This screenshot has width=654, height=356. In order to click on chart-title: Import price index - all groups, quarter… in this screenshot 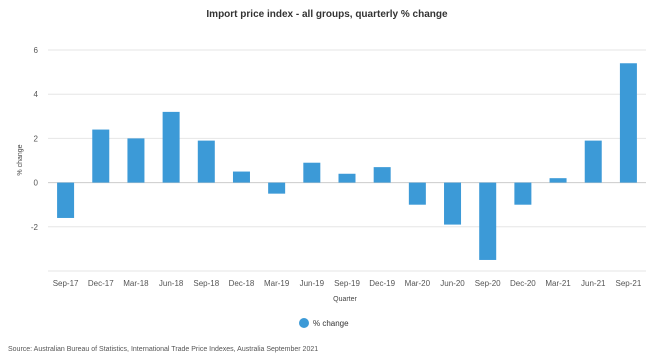, I will do `click(327, 14)`.